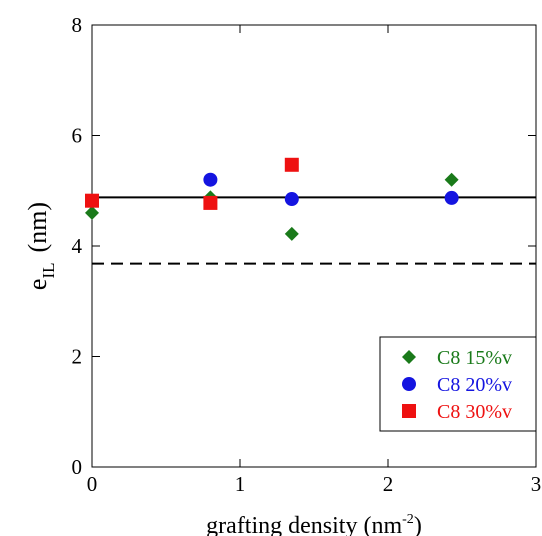 The height and width of the screenshot is (536, 542). Describe the element at coordinates (536, 484) in the screenshot. I see `x-tick-label: 3` at that location.